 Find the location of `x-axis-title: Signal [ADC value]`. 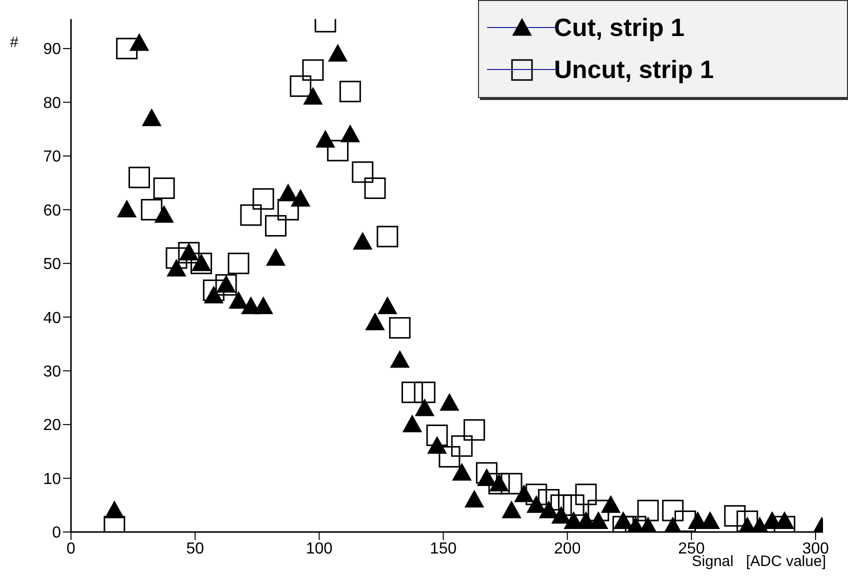

x-axis-title: Signal [ADC value] is located at coordinates (759, 561).